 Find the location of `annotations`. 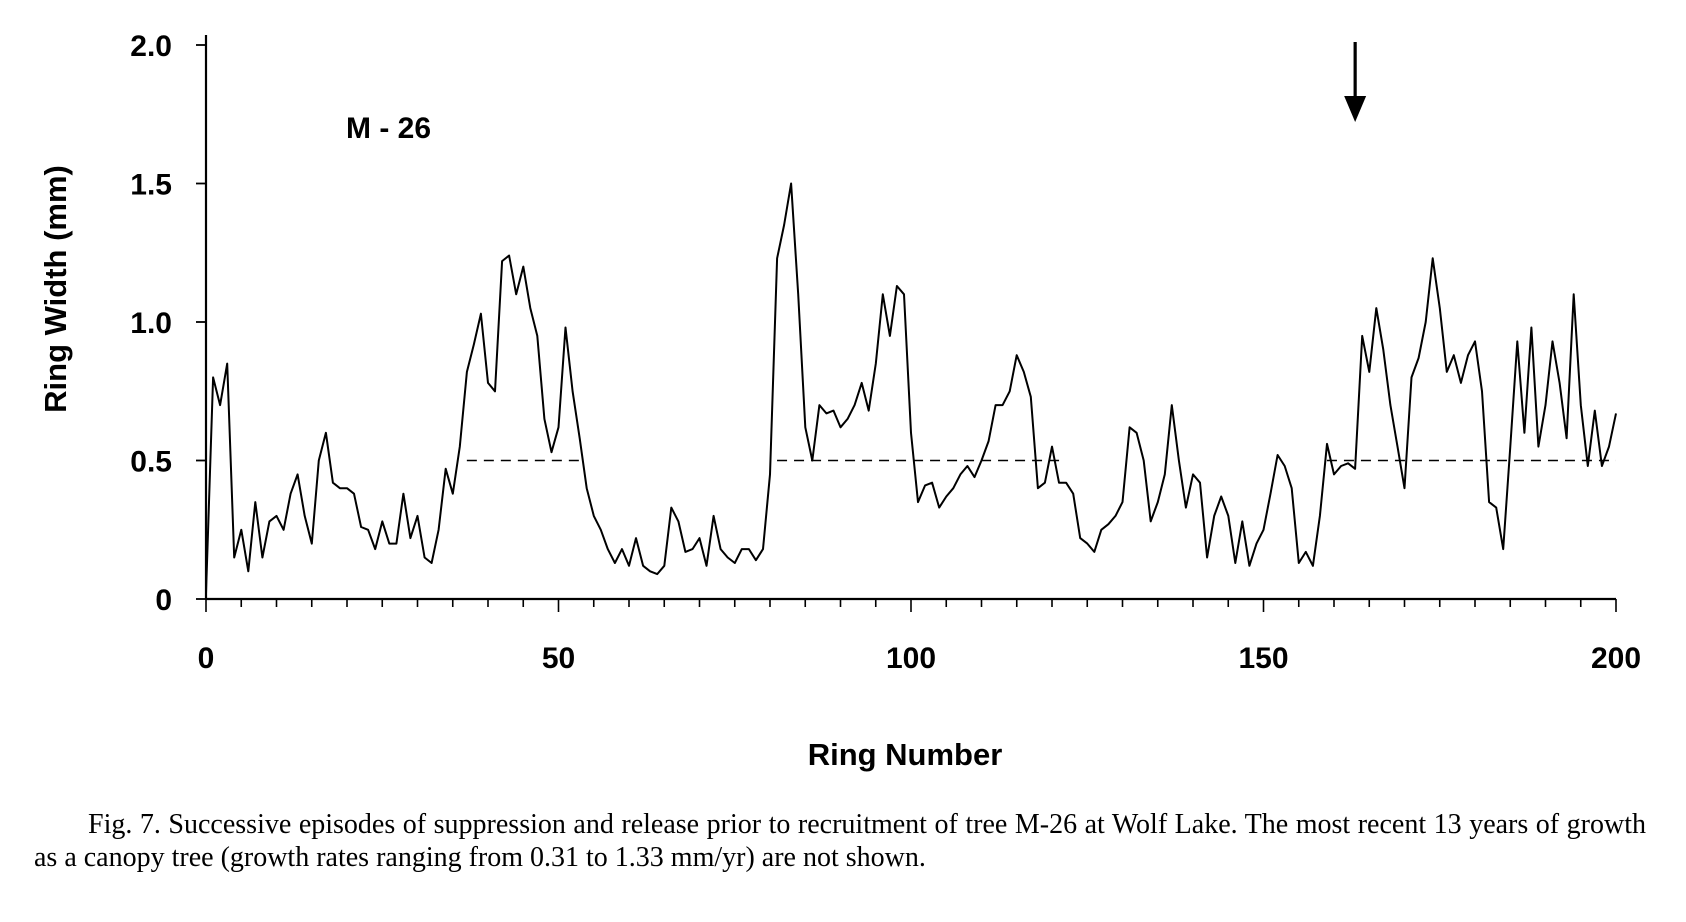

annotations is located at coordinates (1355, 82).